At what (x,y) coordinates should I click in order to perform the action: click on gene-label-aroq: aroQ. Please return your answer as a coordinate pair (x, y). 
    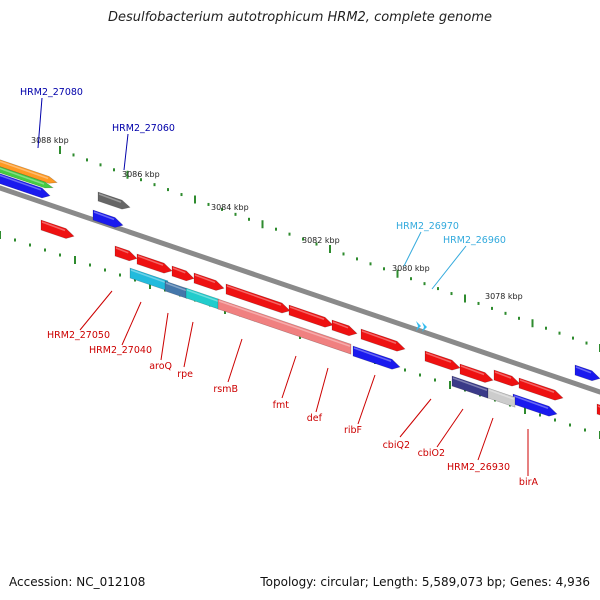
    Looking at the image, I should click on (160, 366).